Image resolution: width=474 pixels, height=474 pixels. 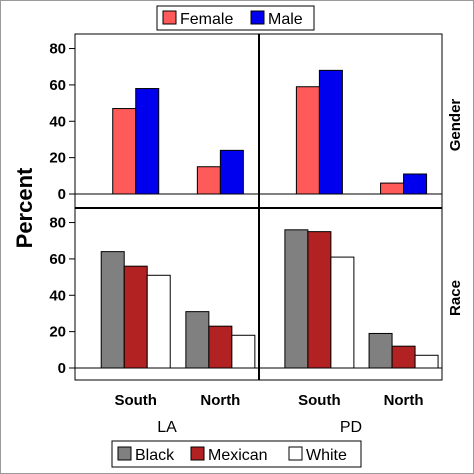 What do you see at coordinates (319, 400) in the screenshot?
I see `x-tick-label-pd-south: South` at bounding box center [319, 400].